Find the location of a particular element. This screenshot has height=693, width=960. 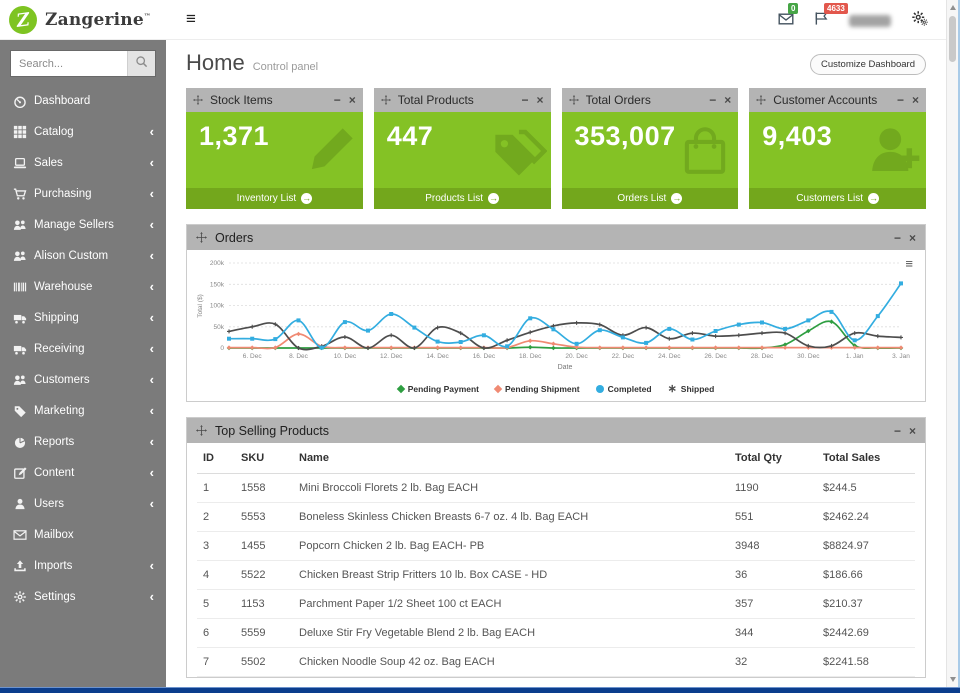

table-cell: 2 is located at coordinates (216, 517).